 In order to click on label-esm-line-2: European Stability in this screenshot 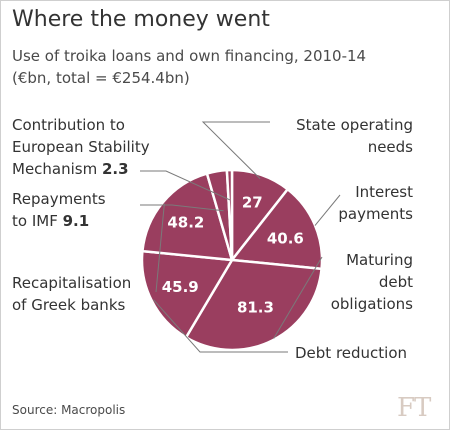, I will do `click(81, 147)`.